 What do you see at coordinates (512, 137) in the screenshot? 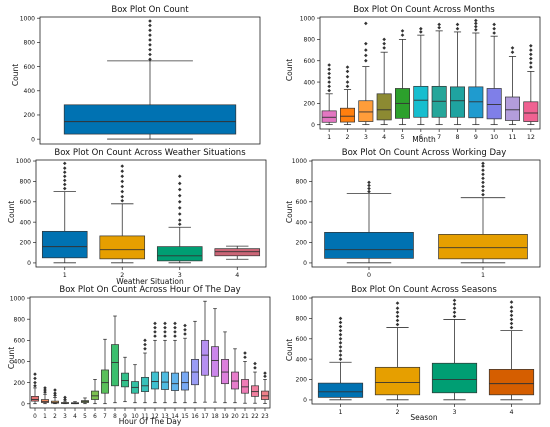
I see `x-tick-label: 11` at bounding box center [512, 137].